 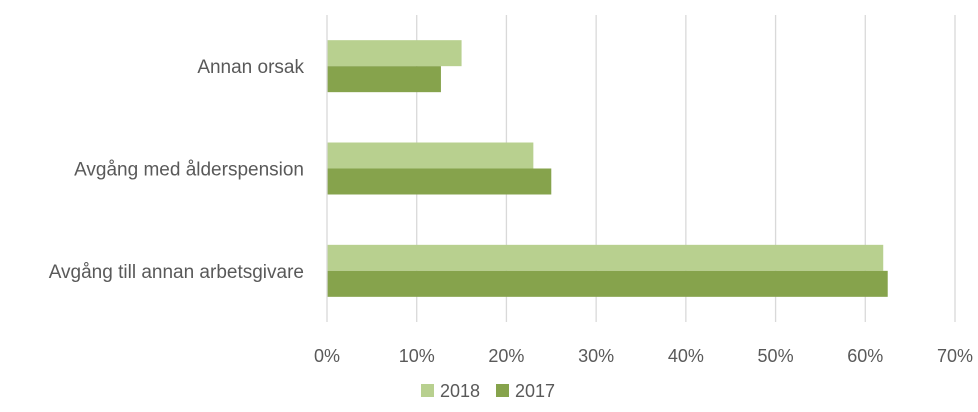 What do you see at coordinates (176, 272) in the screenshot?
I see `category-label: Avgång till annan arbetsgivare` at bounding box center [176, 272].